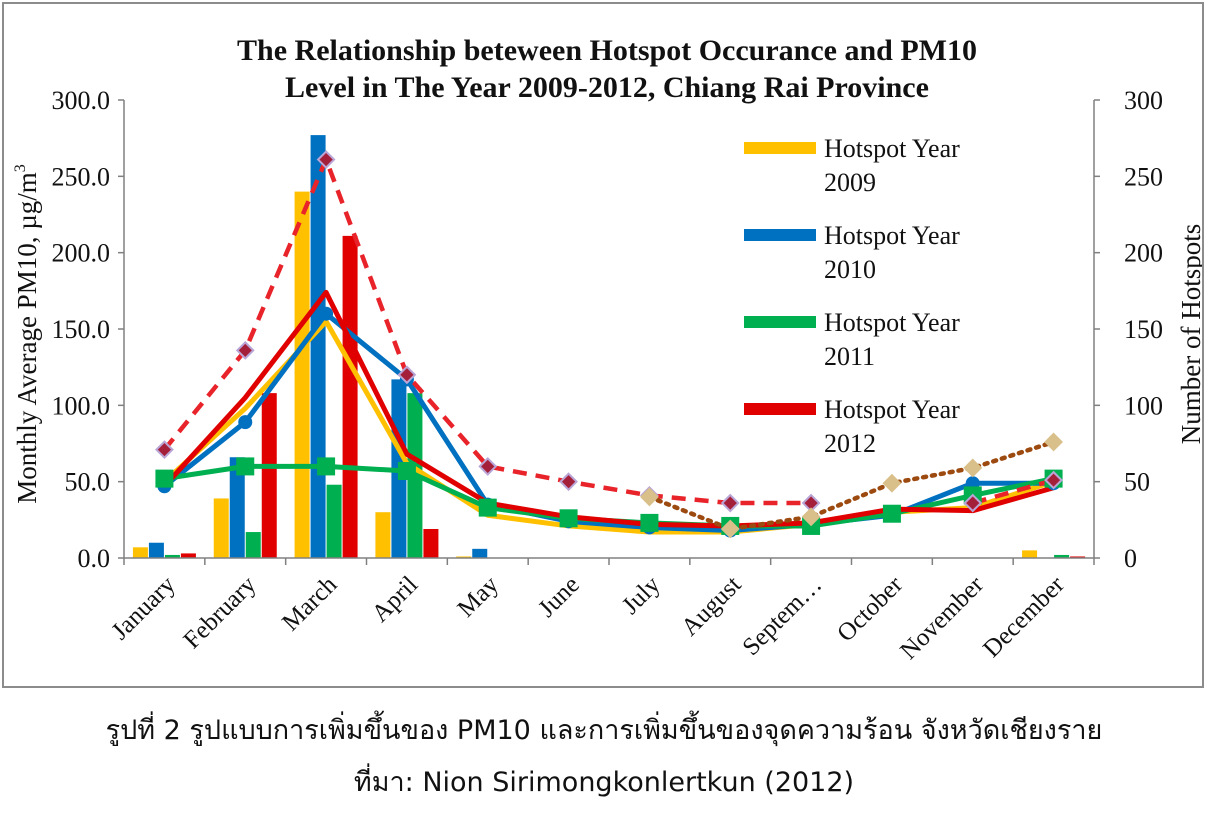 The height and width of the screenshot is (825, 1208). Describe the element at coordinates (81, 253) in the screenshot. I see `y-tick-label: 200.0` at that location.